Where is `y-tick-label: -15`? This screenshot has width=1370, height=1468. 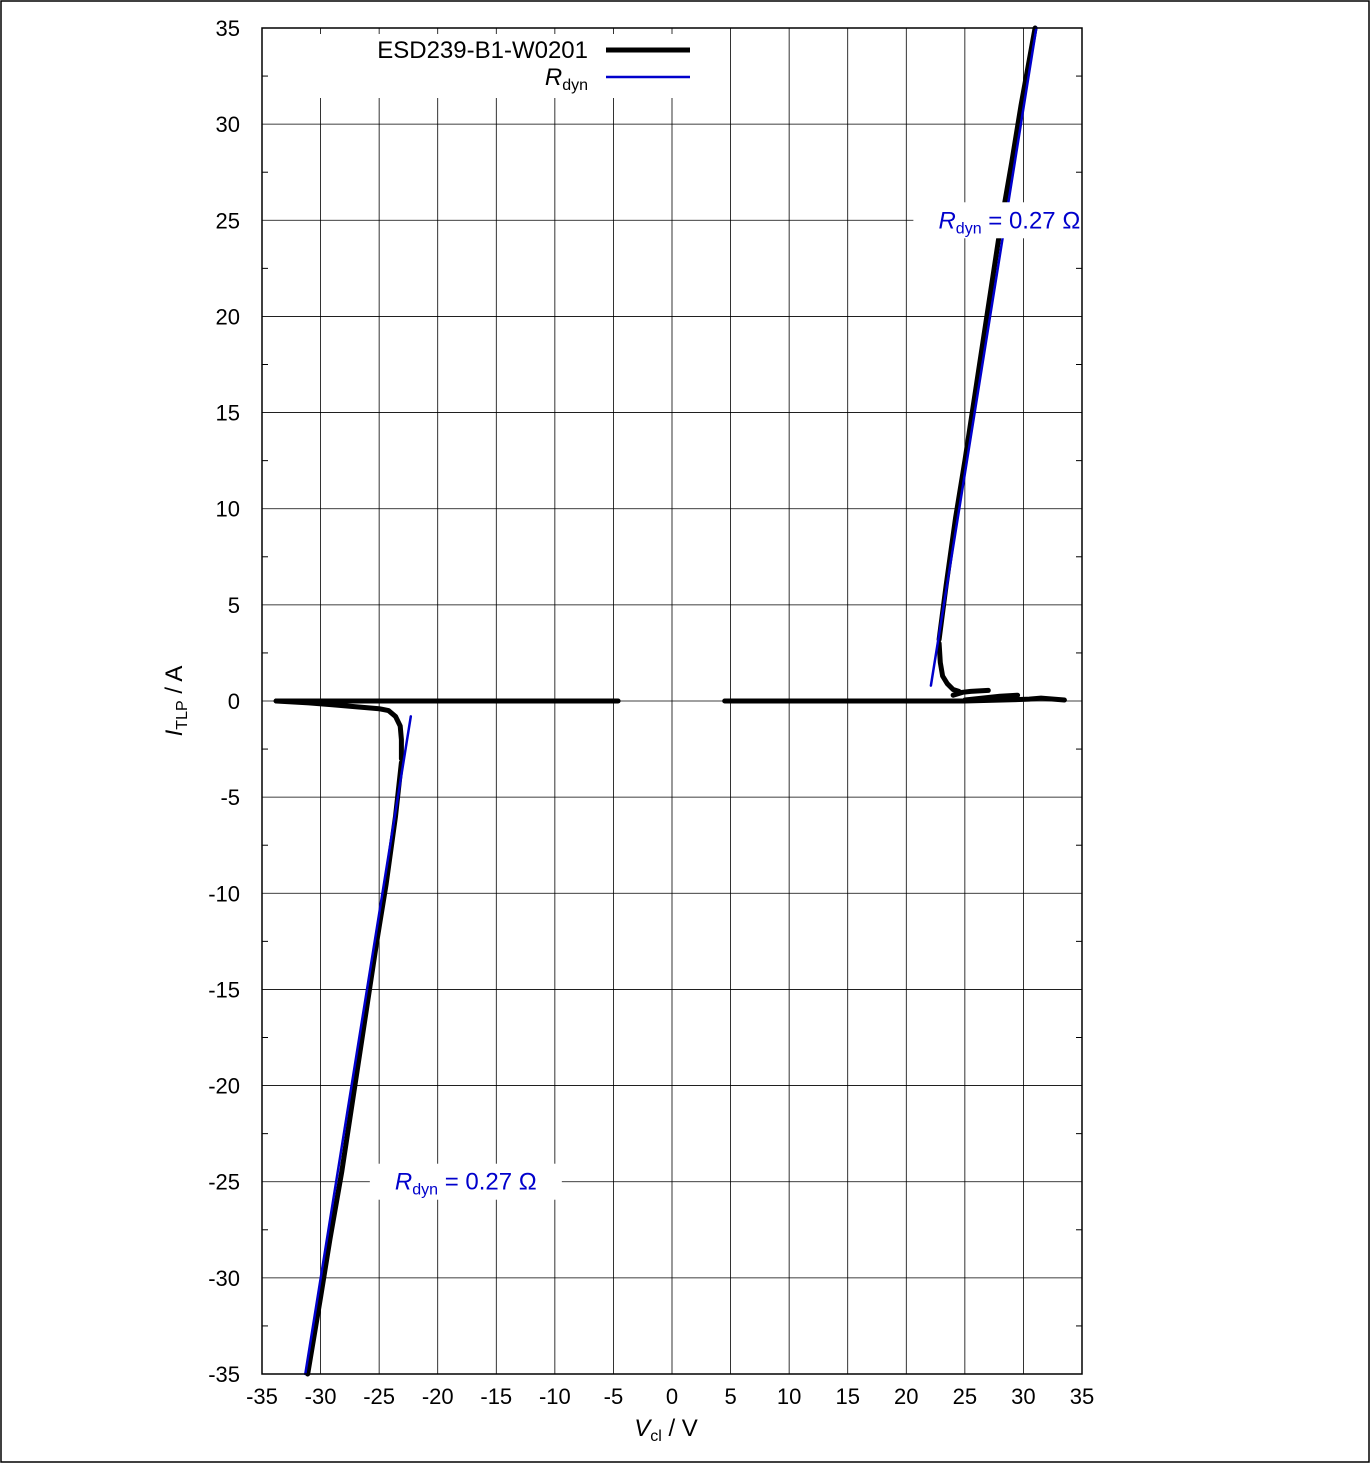 y-tick-label: -15 is located at coordinates (224, 989).